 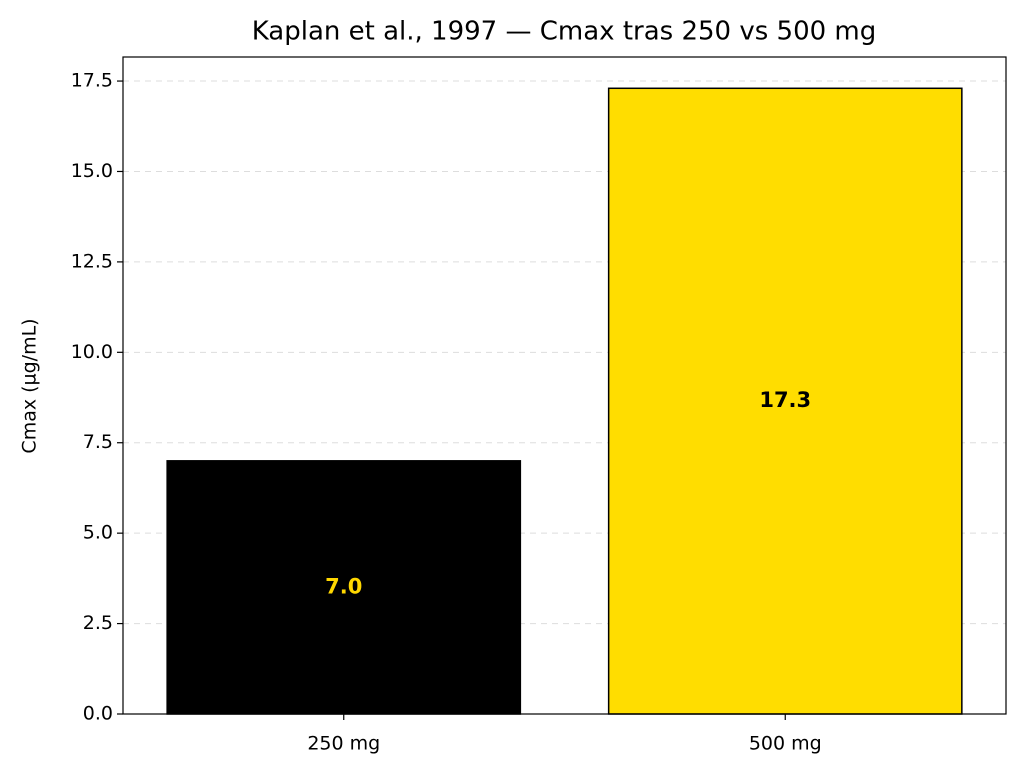 I want to click on y-tick-label: 17.5, so click(x=92, y=81).